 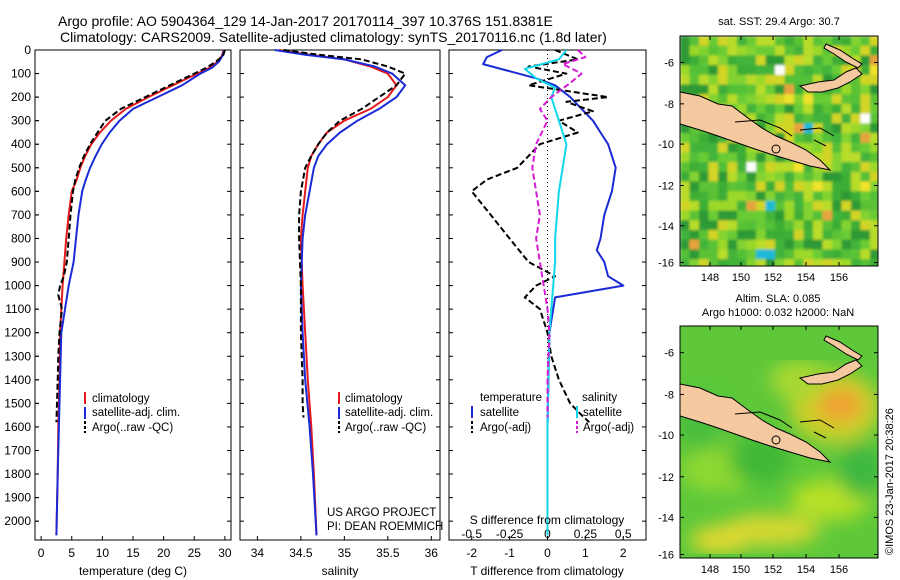 I want to click on x-tick-label: 2, so click(x=623, y=553).